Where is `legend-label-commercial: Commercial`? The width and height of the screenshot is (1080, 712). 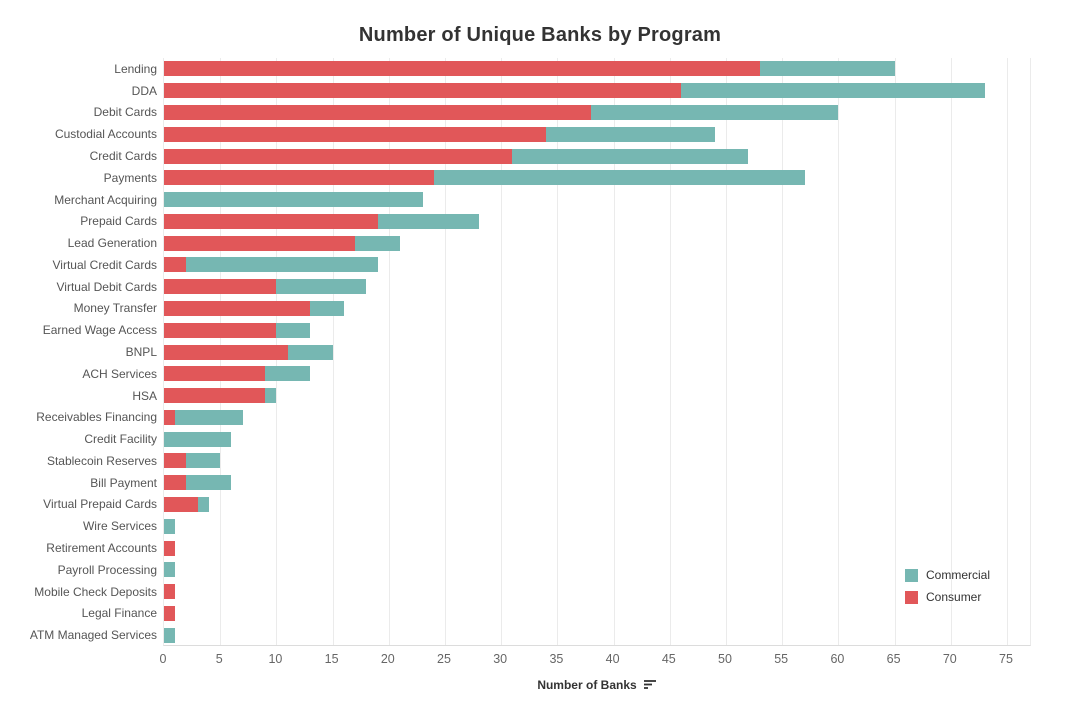
legend-label-commercial: Commercial is located at coordinates (958, 575).